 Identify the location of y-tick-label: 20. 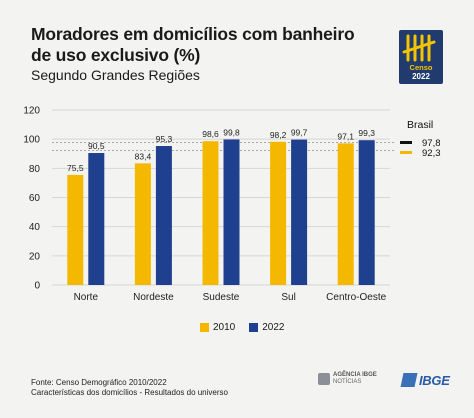
(35, 256).